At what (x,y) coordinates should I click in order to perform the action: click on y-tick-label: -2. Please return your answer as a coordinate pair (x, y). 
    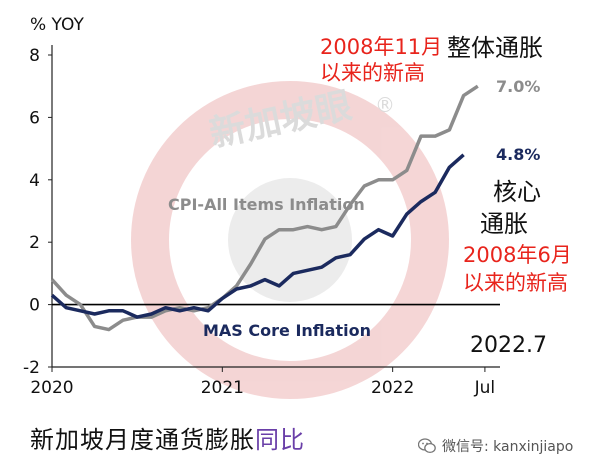
    Looking at the image, I should click on (31, 368).